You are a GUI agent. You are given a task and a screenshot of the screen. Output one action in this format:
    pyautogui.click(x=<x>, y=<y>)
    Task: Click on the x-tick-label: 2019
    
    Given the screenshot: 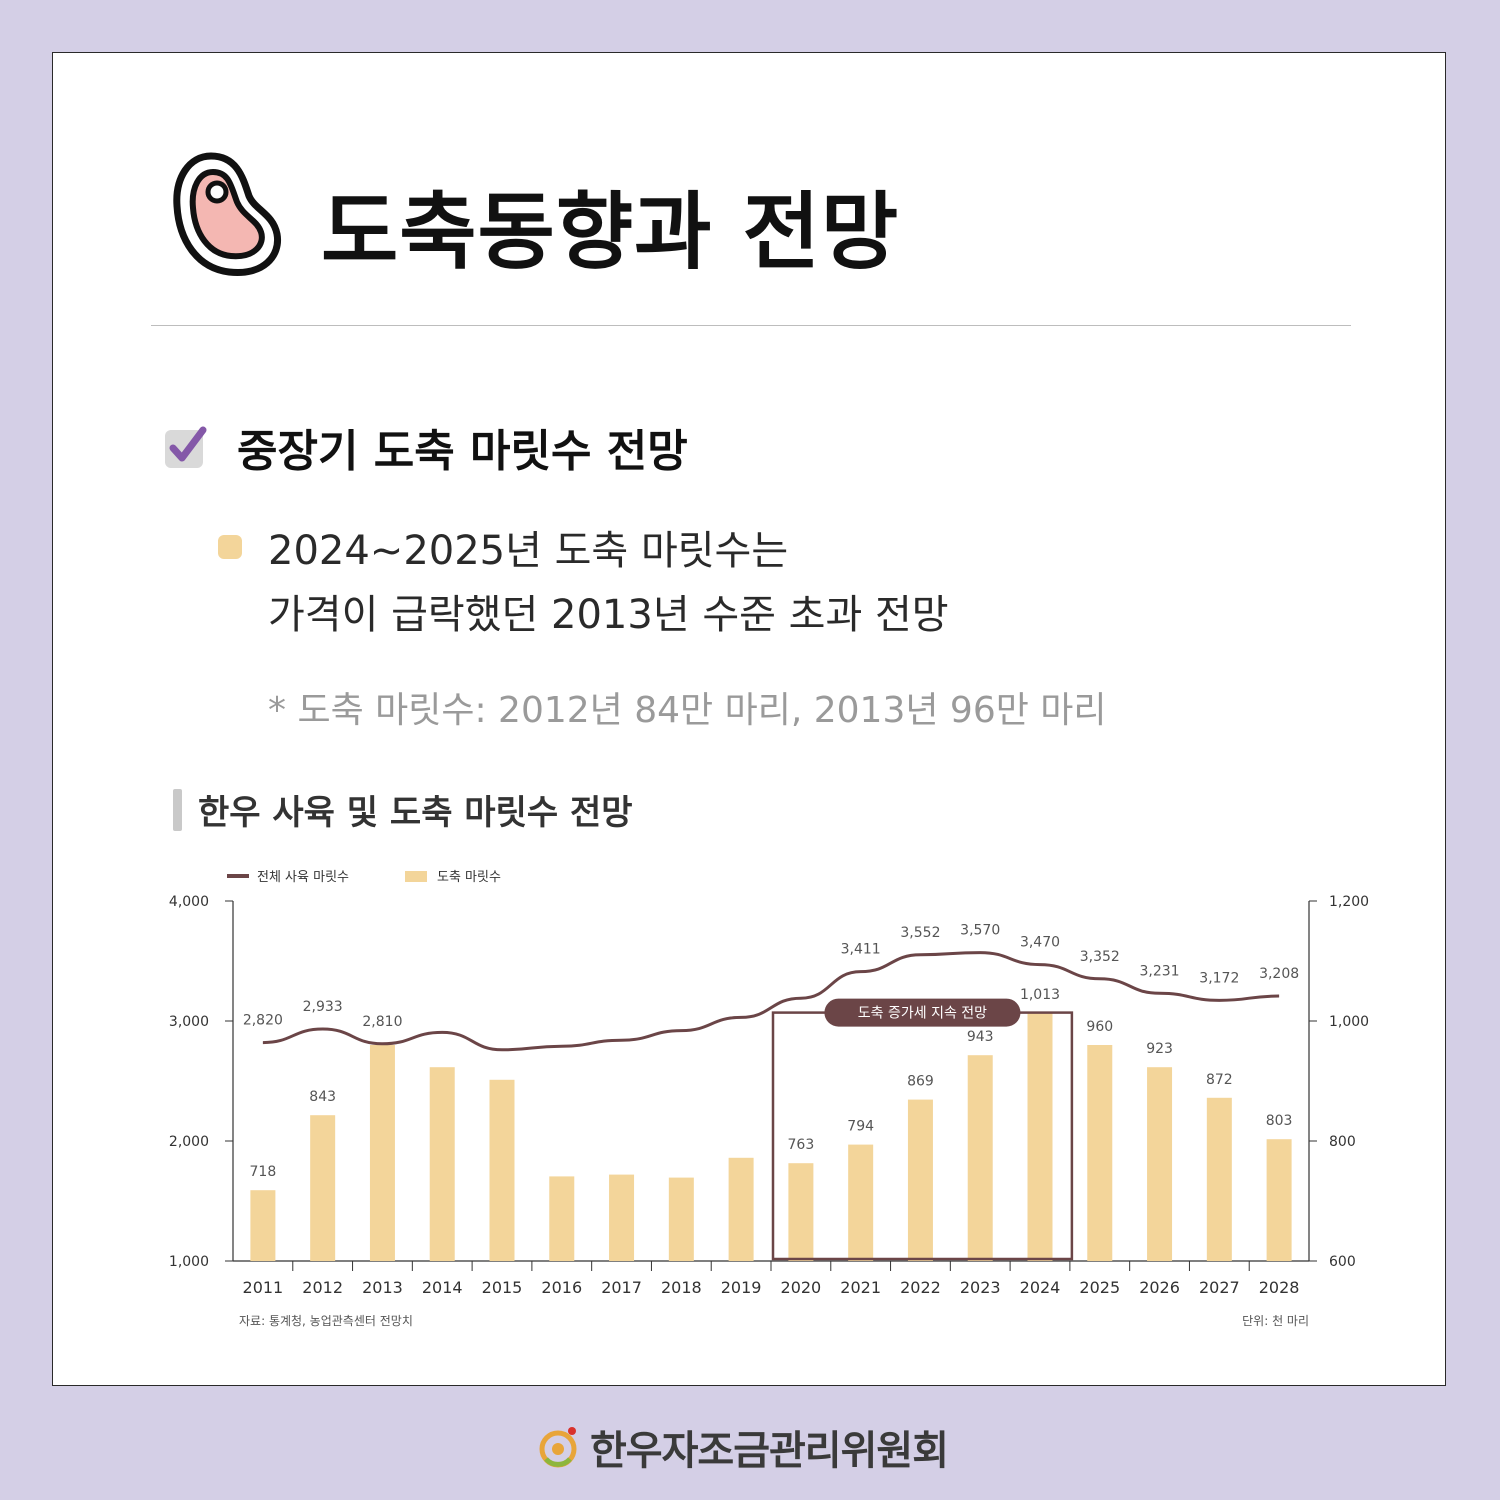 What is the action you would take?
    pyautogui.click(x=741, y=1287)
    